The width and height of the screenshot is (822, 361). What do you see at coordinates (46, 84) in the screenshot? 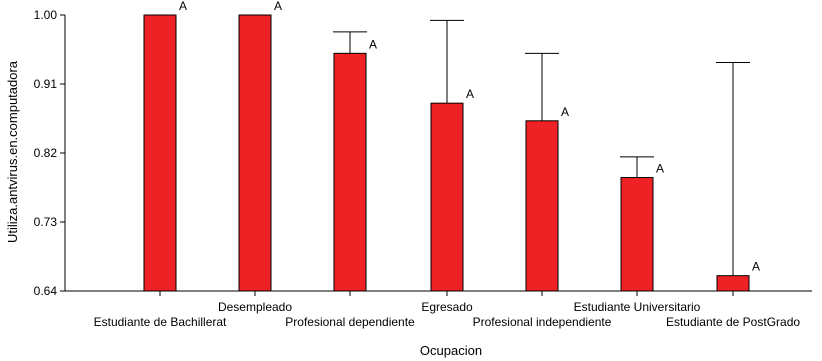
I see `y-tick-label: 0.91` at bounding box center [46, 84].